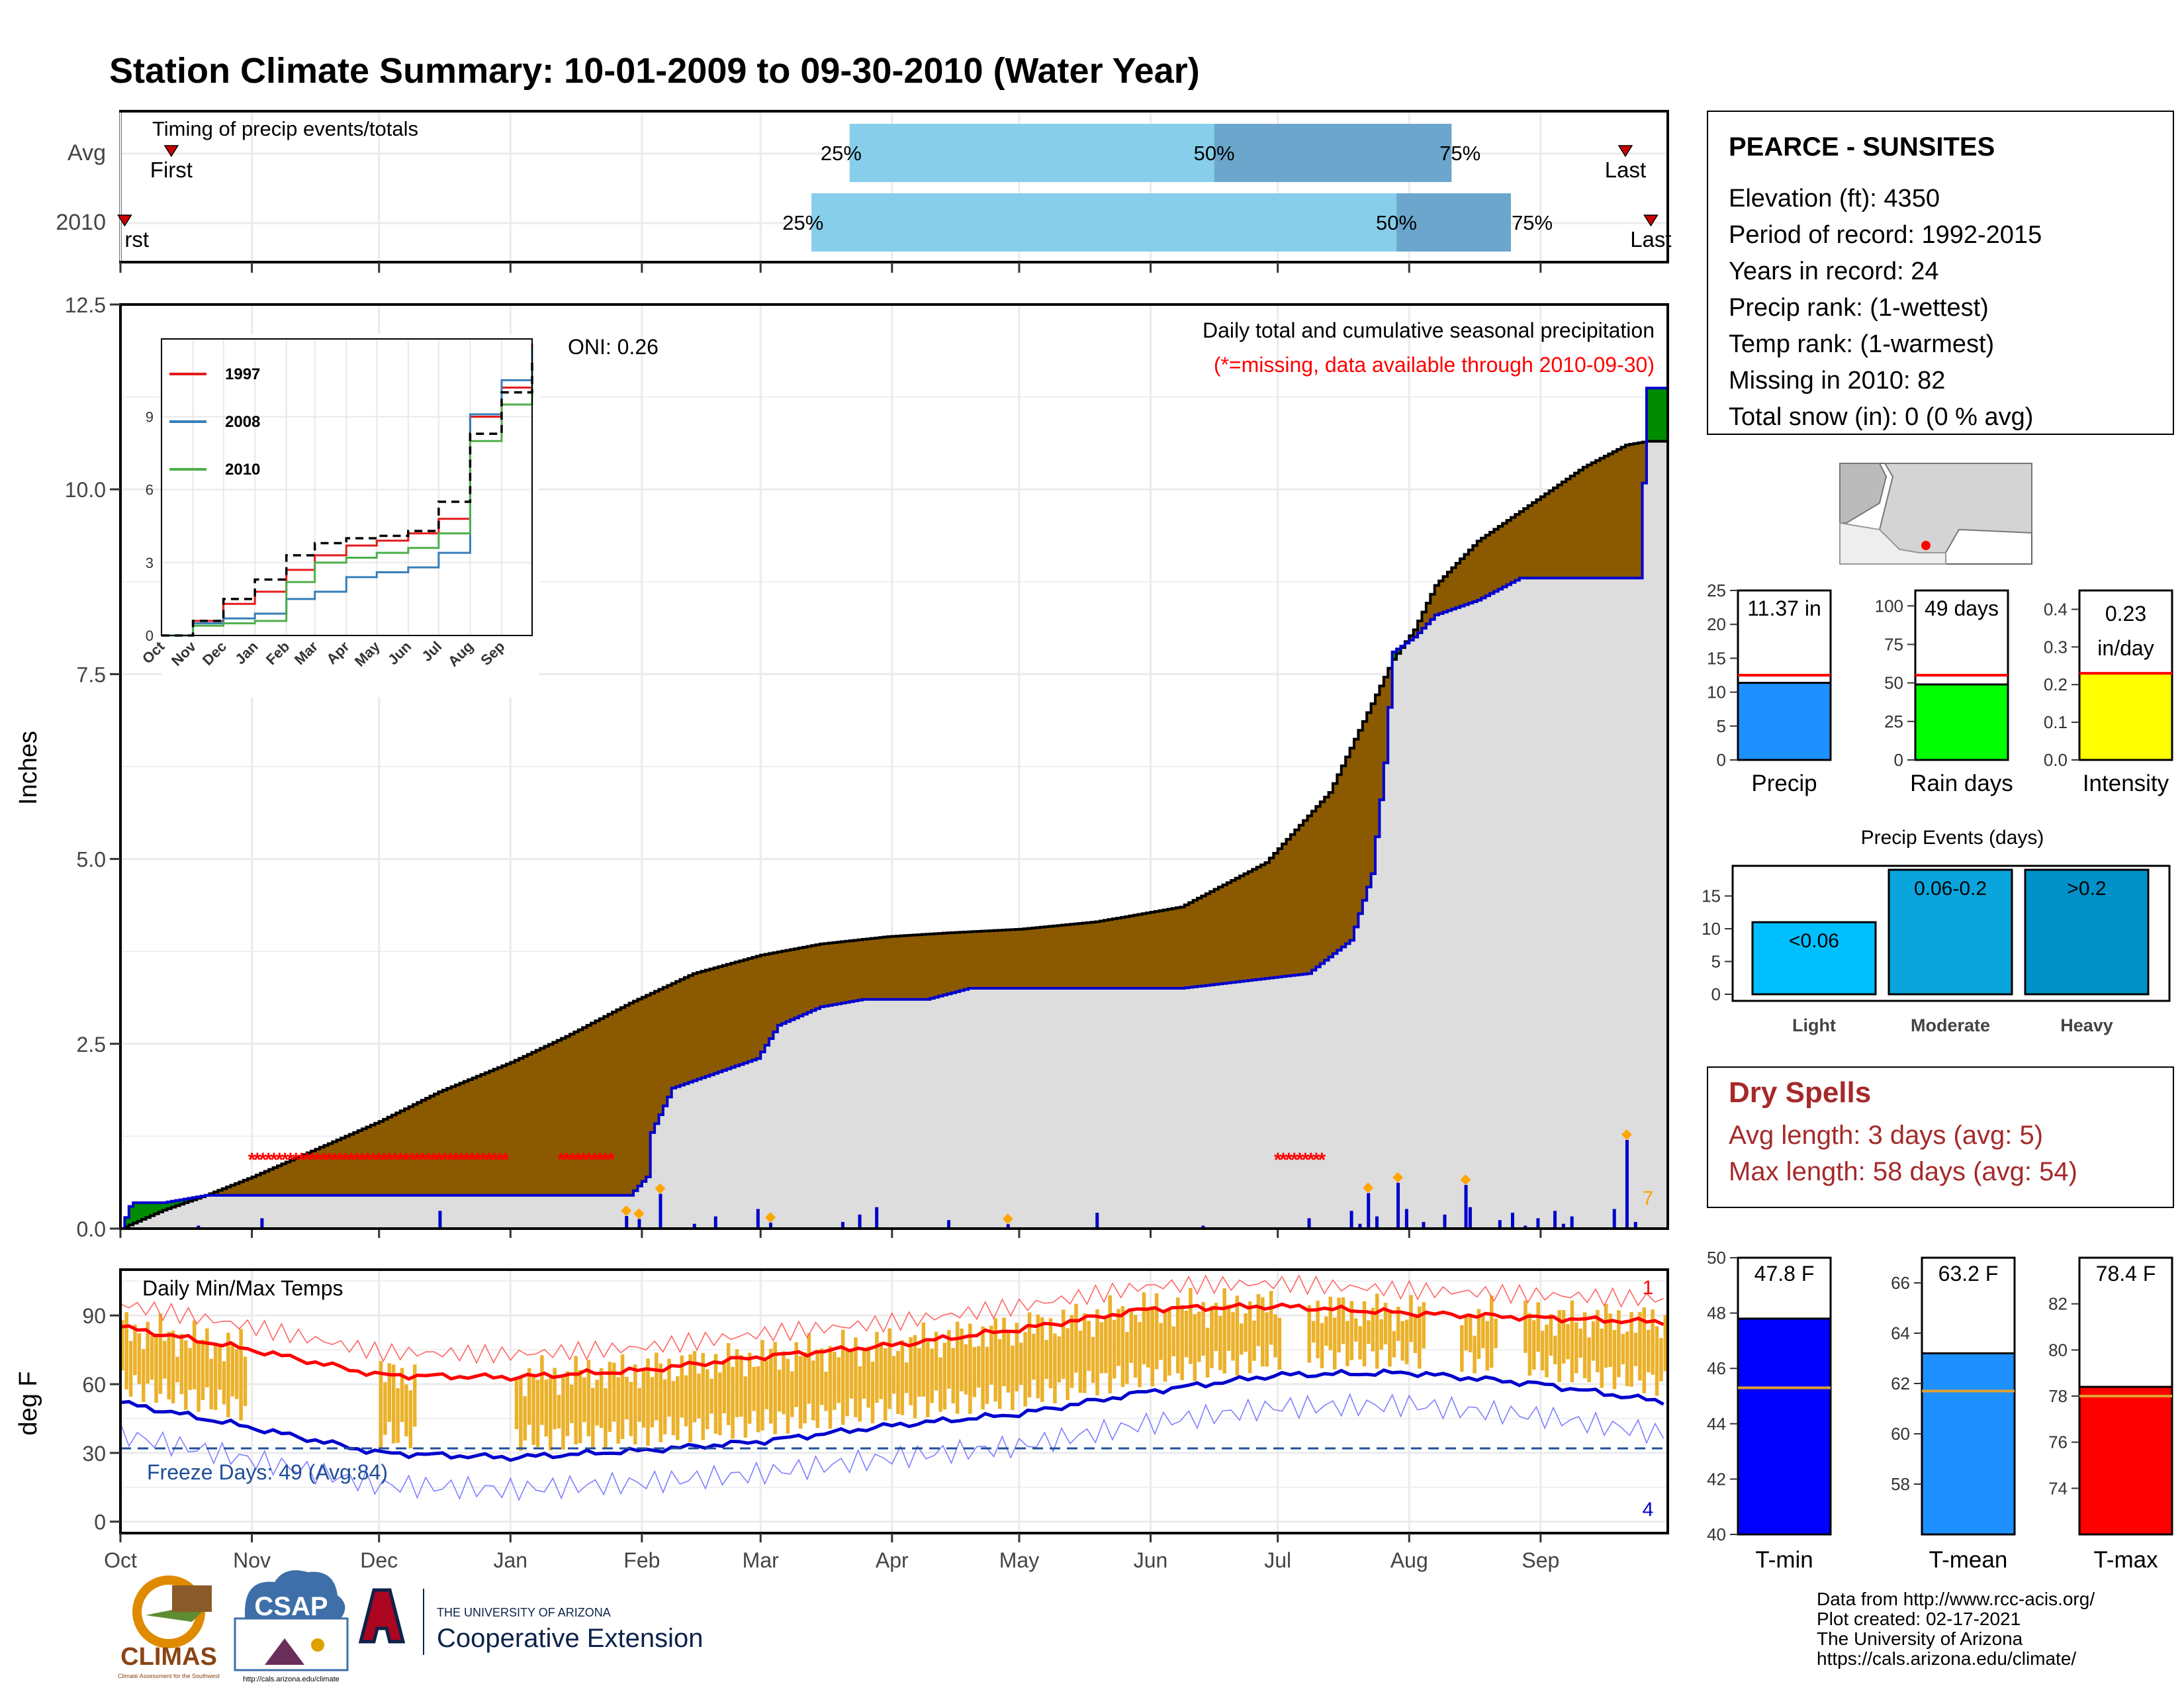 This screenshot has width=2184, height=1688. What do you see at coordinates (1935, 514) in the screenshot?
I see `location-map` at bounding box center [1935, 514].